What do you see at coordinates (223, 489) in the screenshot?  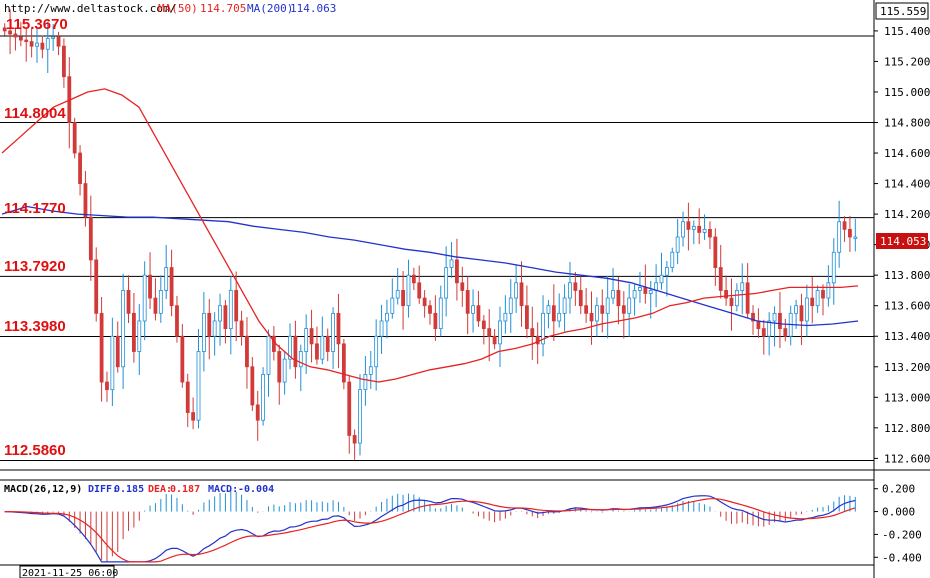 I see `macd-macd-label: MACD:` at bounding box center [223, 489].